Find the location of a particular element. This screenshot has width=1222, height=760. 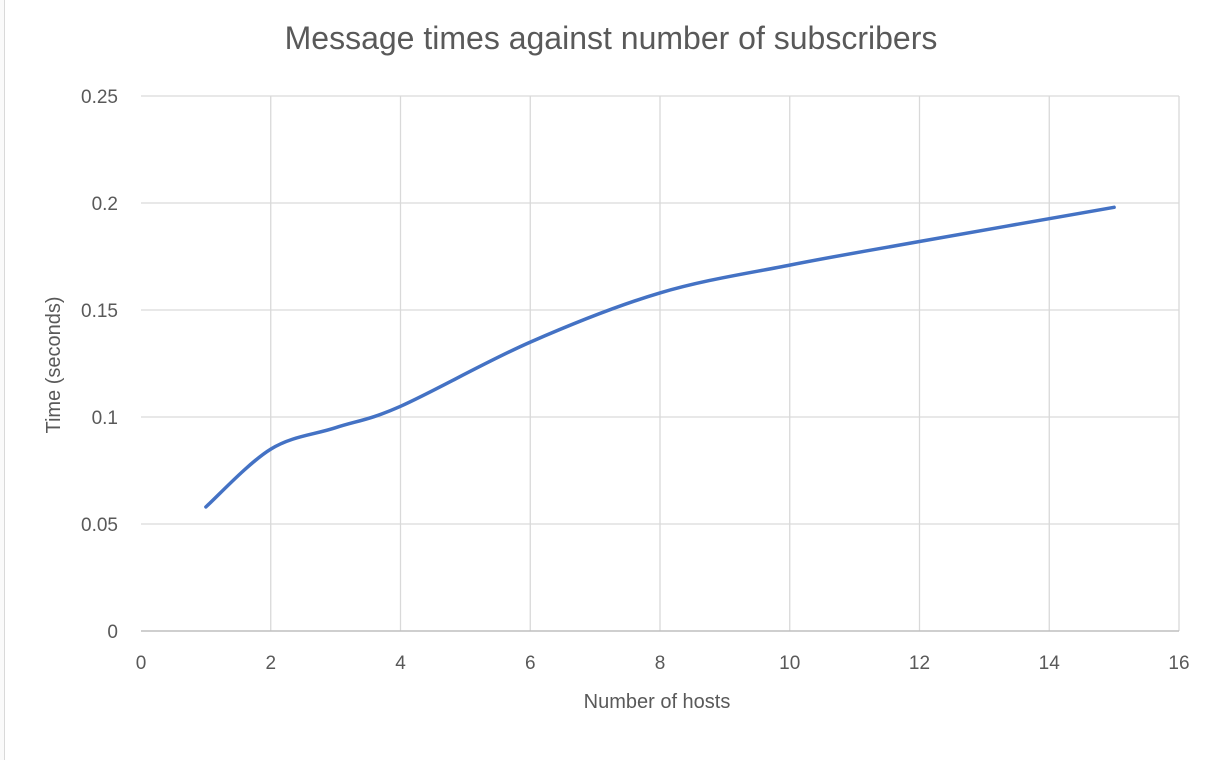

x-tick-label: 16 is located at coordinates (1178, 663).